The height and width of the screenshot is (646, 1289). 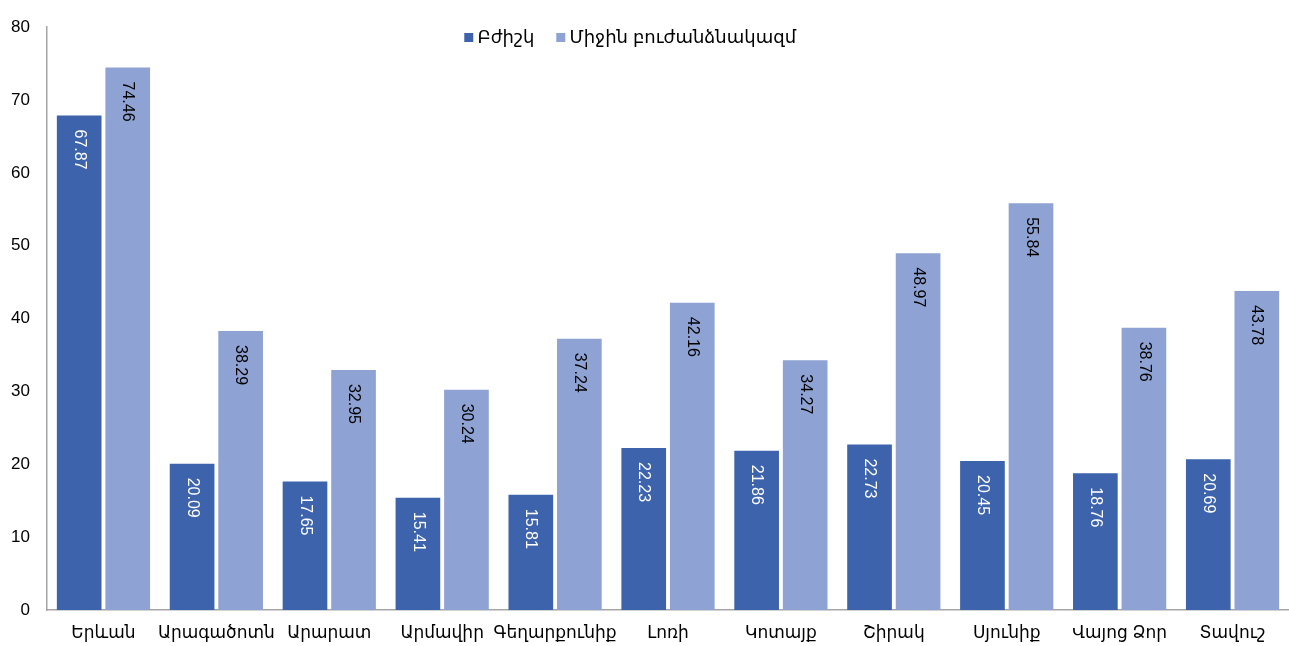 What do you see at coordinates (580, 372) in the screenshot?
I see `data-label: 37.24` at bounding box center [580, 372].